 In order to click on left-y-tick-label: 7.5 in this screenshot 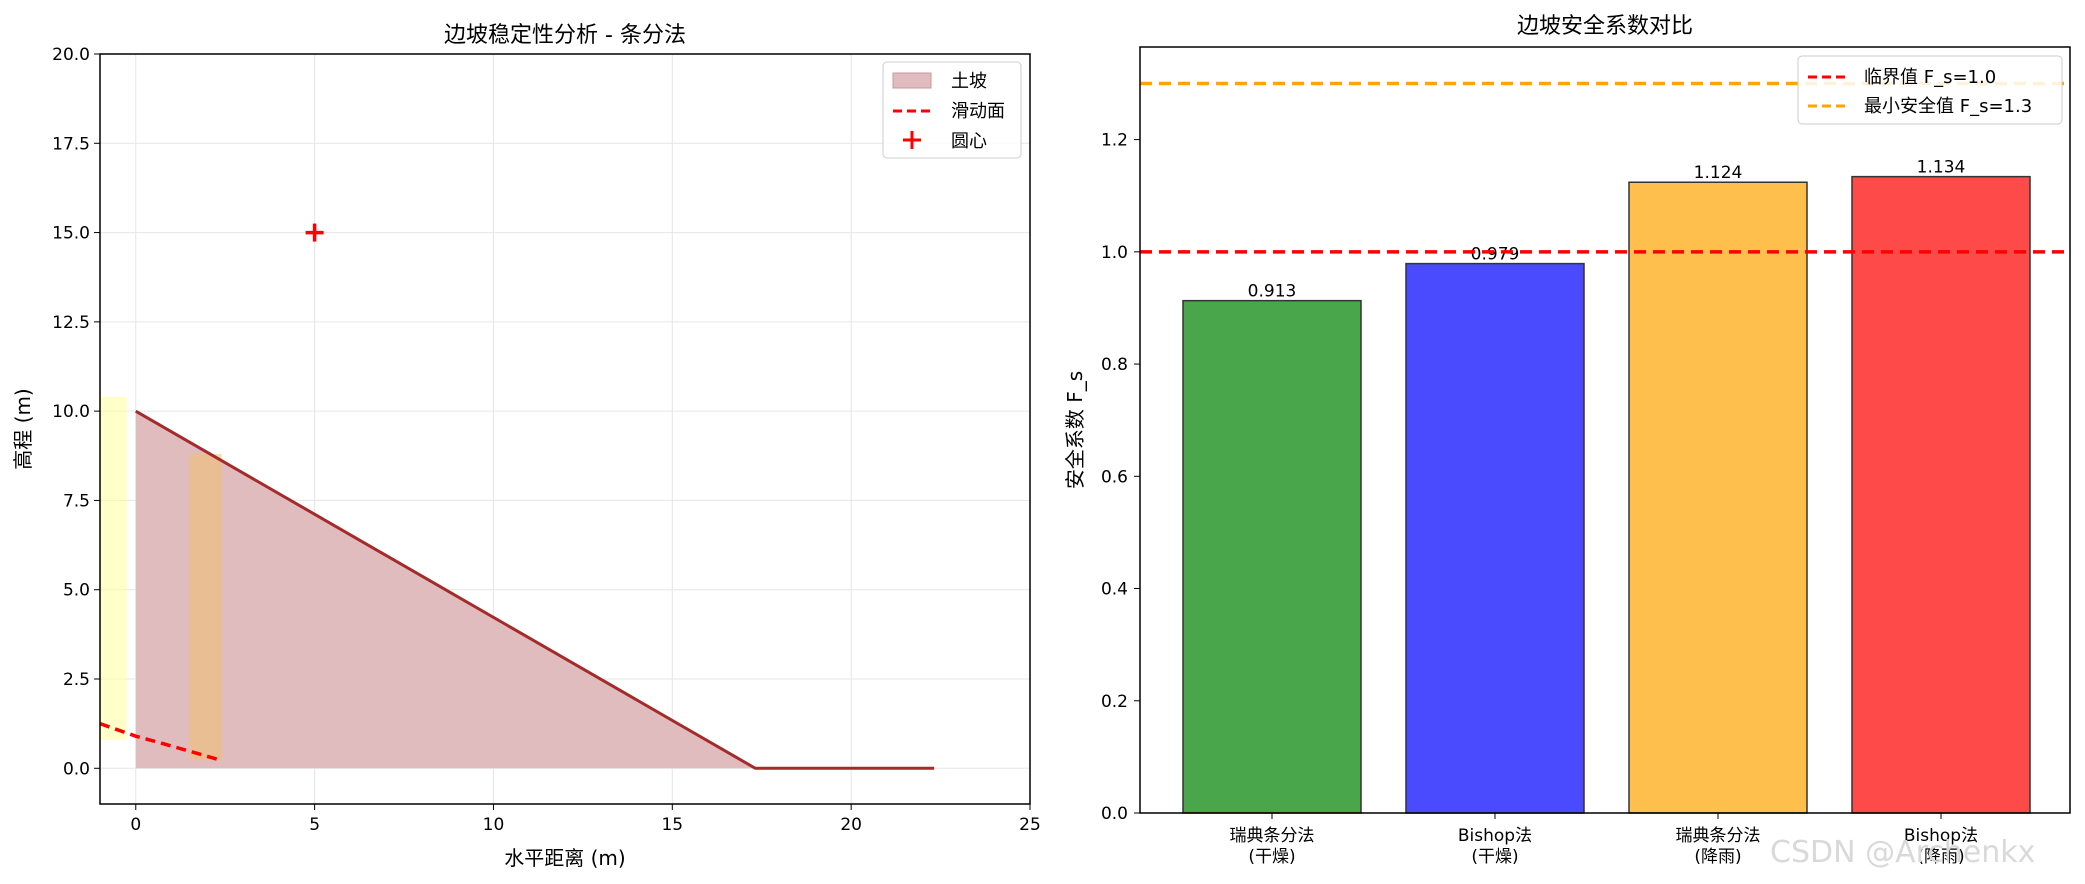, I will do `click(76, 501)`.